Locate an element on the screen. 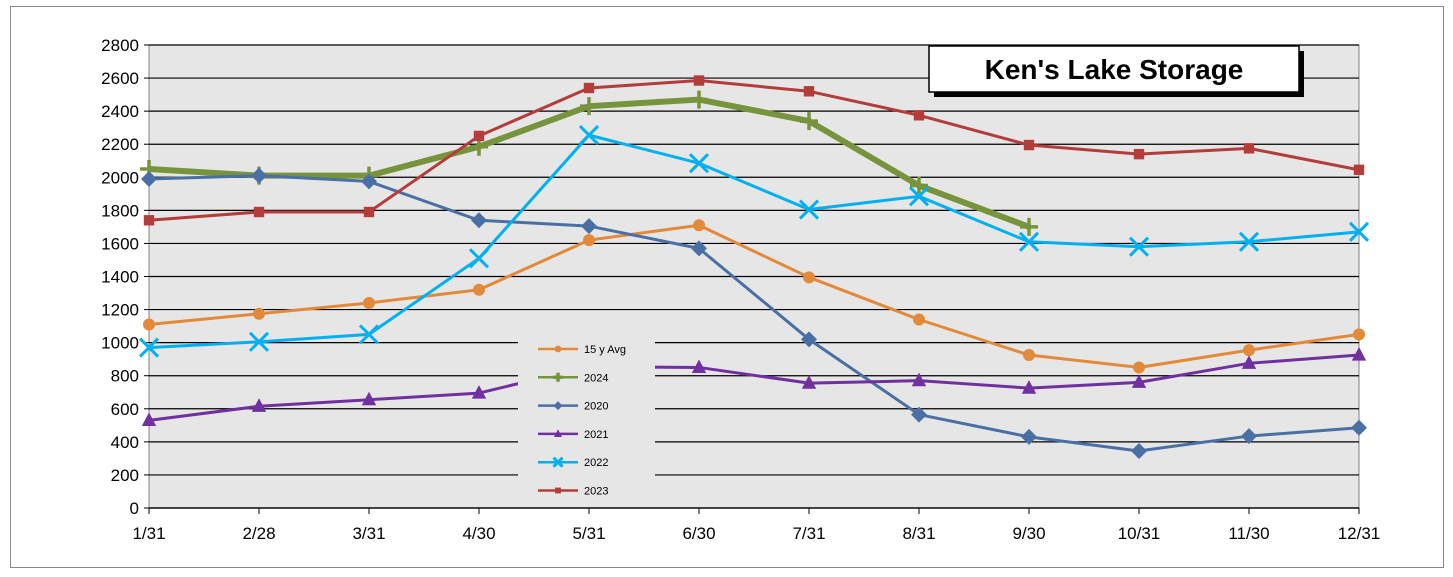 The image size is (1453, 577). x-tick-label: 9/30 is located at coordinates (1028, 533).